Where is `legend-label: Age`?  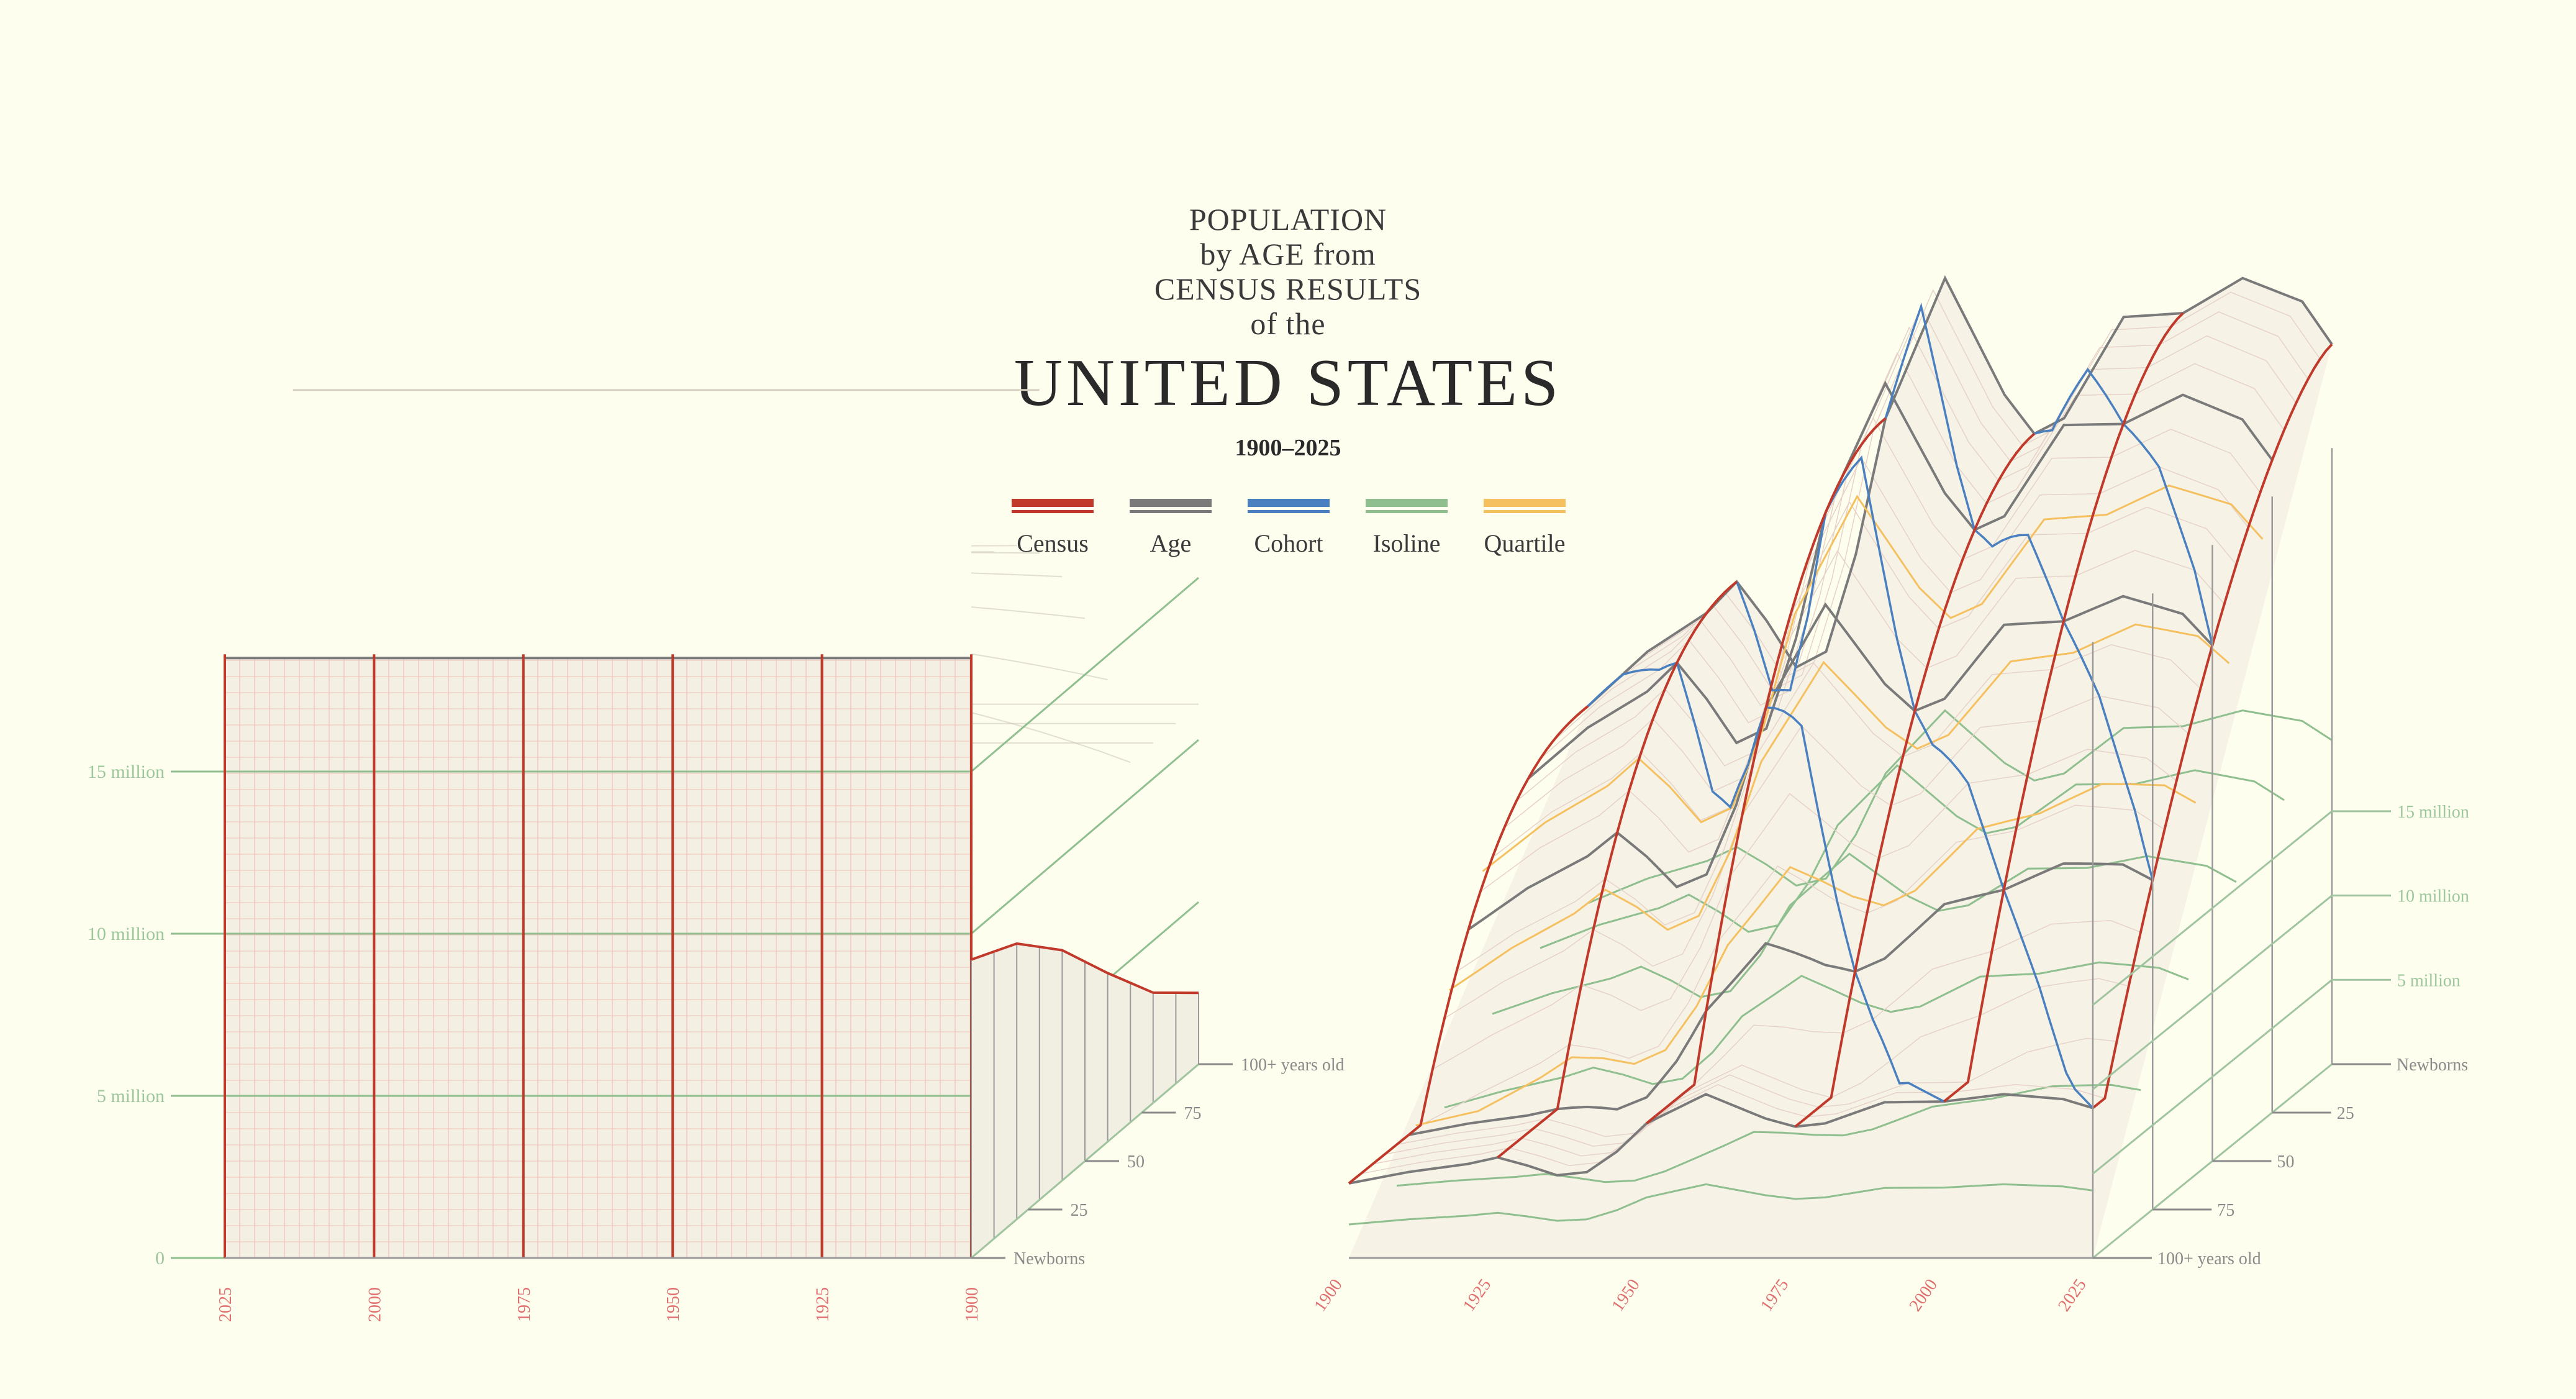 legend-label: Age is located at coordinates (1171, 543).